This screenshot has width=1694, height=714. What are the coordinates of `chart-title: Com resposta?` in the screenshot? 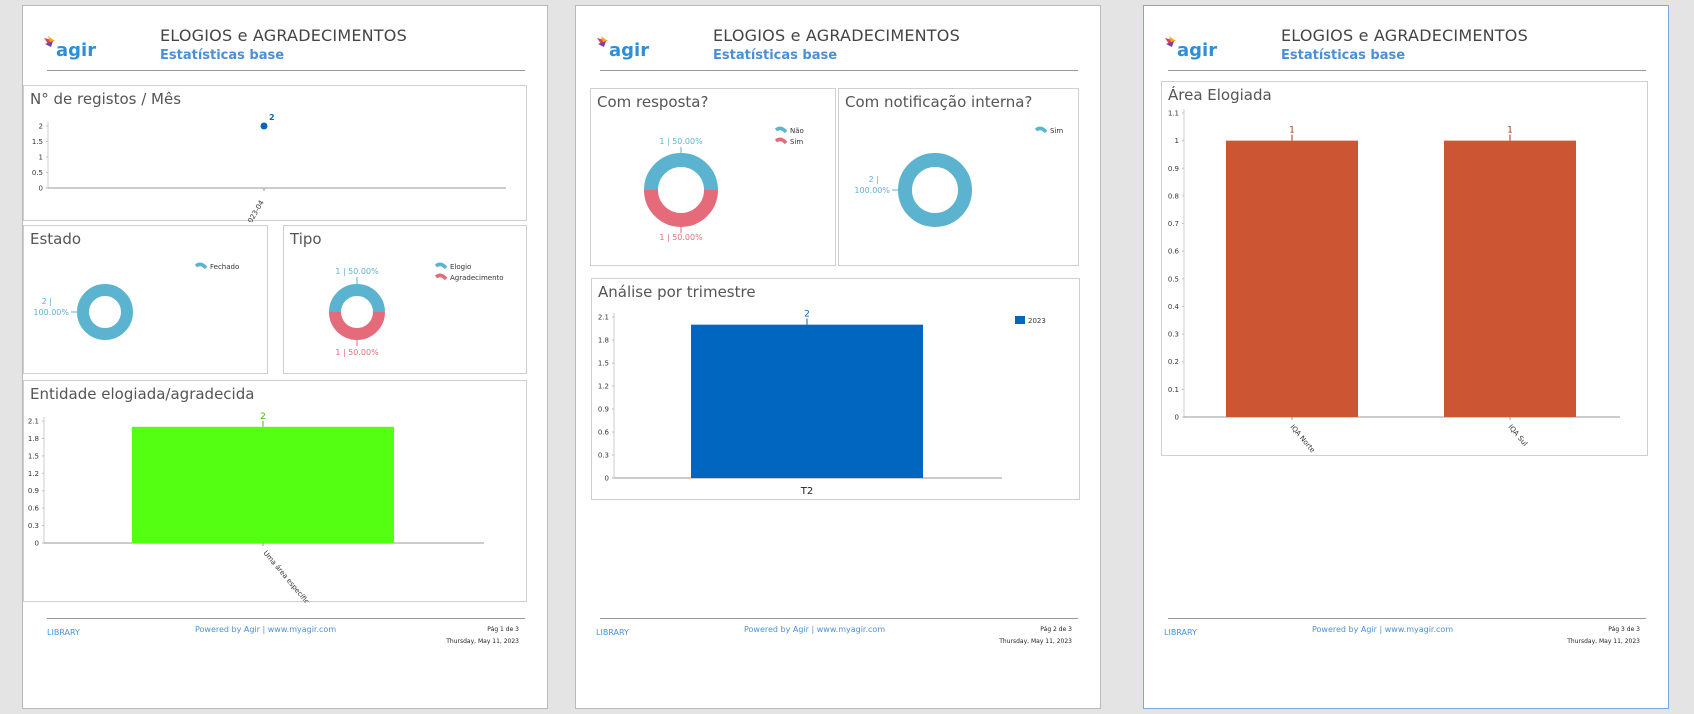 It's located at (653, 102).